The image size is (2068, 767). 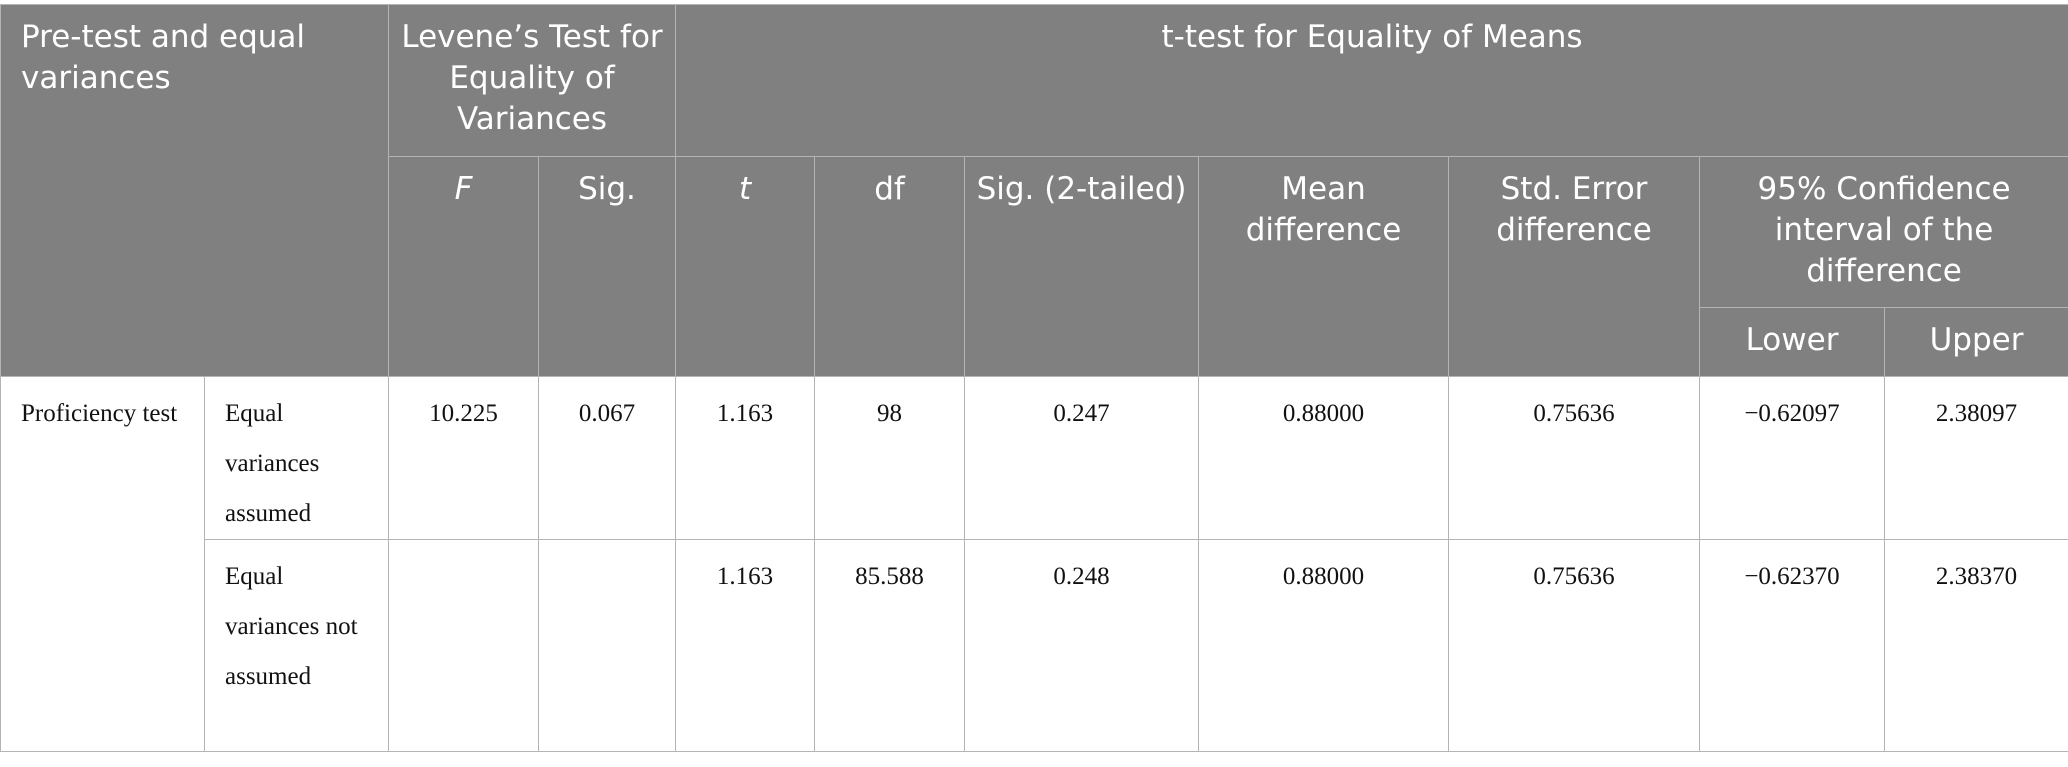 I want to click on header-group-label: Pre-test and equal variances, so click(x=195, y=190).